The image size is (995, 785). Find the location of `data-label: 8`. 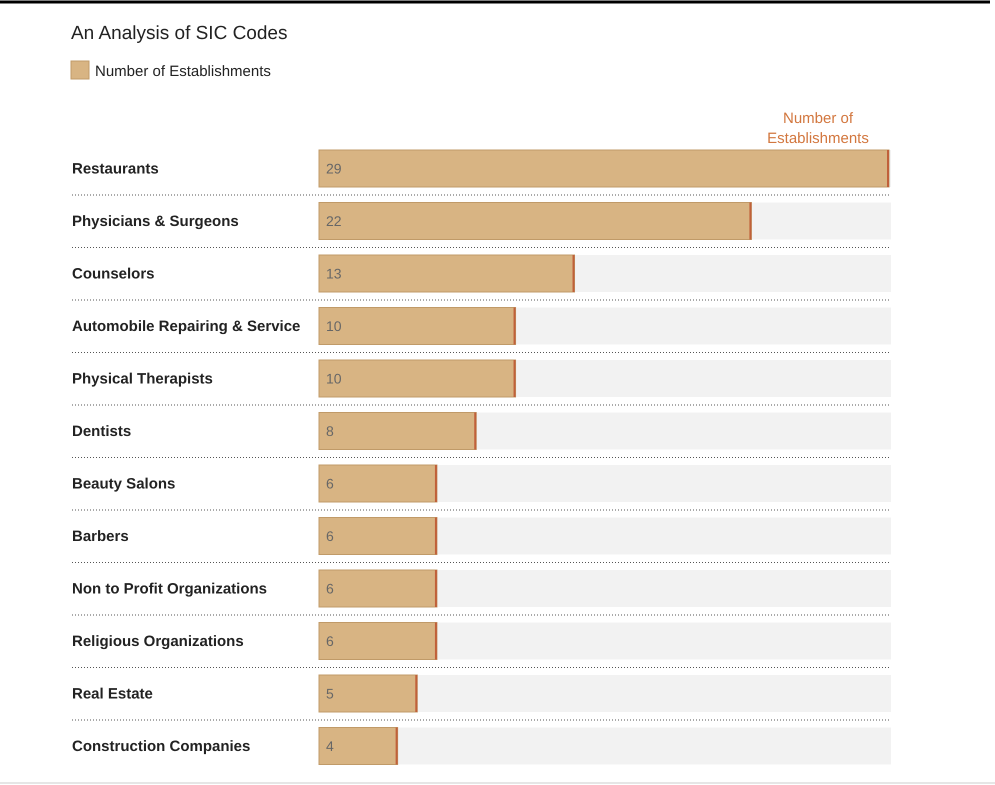

data-label: 8 is located at coordinates (330, 431).